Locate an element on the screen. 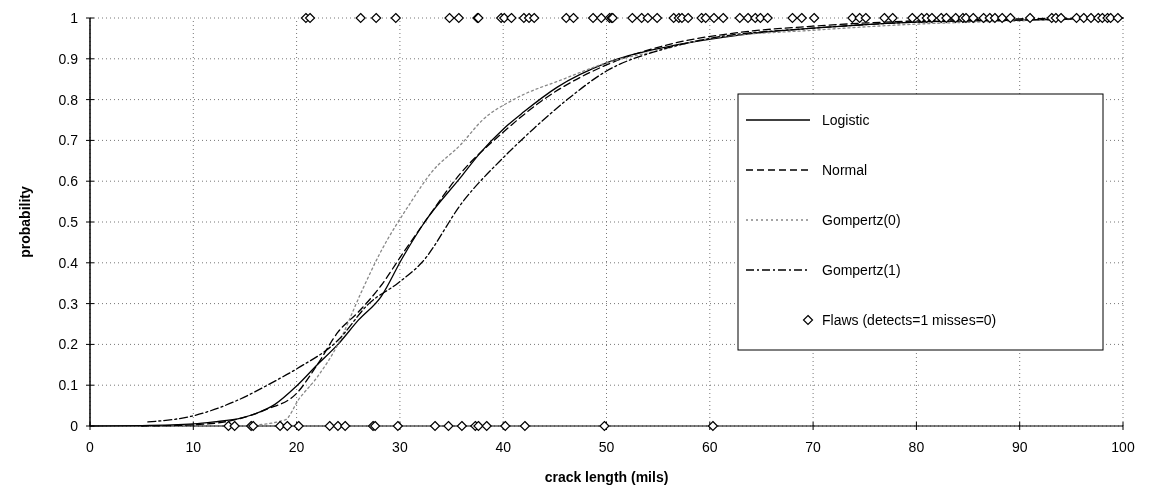 The image size is (1161, 504). x-tick-label: 70 is located at coordinates (813, 447).